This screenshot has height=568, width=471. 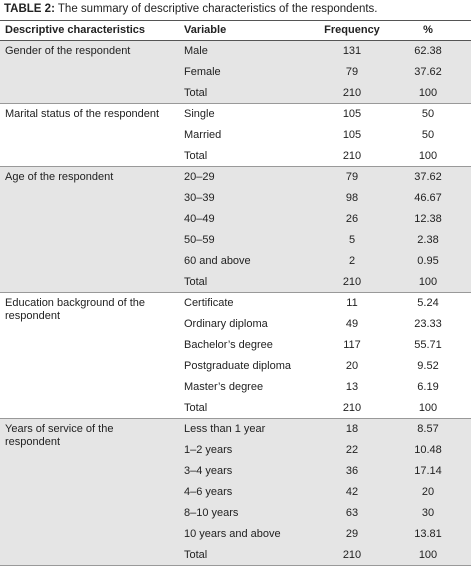 What do you see at coordinates (211, 513) in the screenshot?
I see `variable-cell: 8–10 years` at bounding box center [211, 513].